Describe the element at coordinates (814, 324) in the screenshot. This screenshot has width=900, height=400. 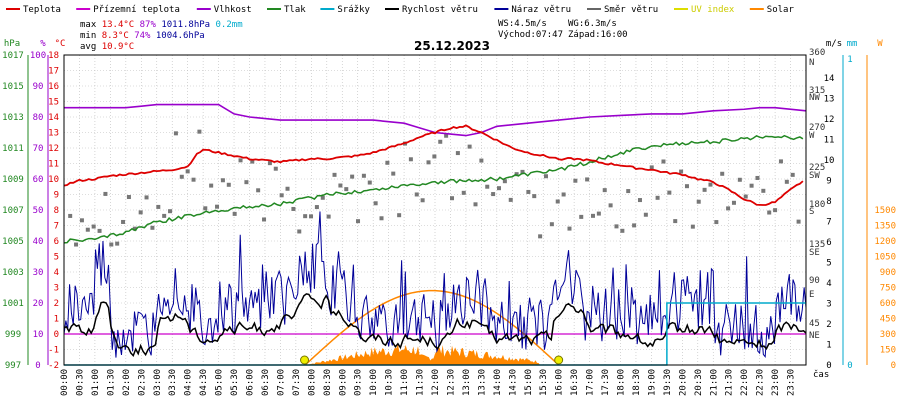
I see `tick-dir: 45` at that location.